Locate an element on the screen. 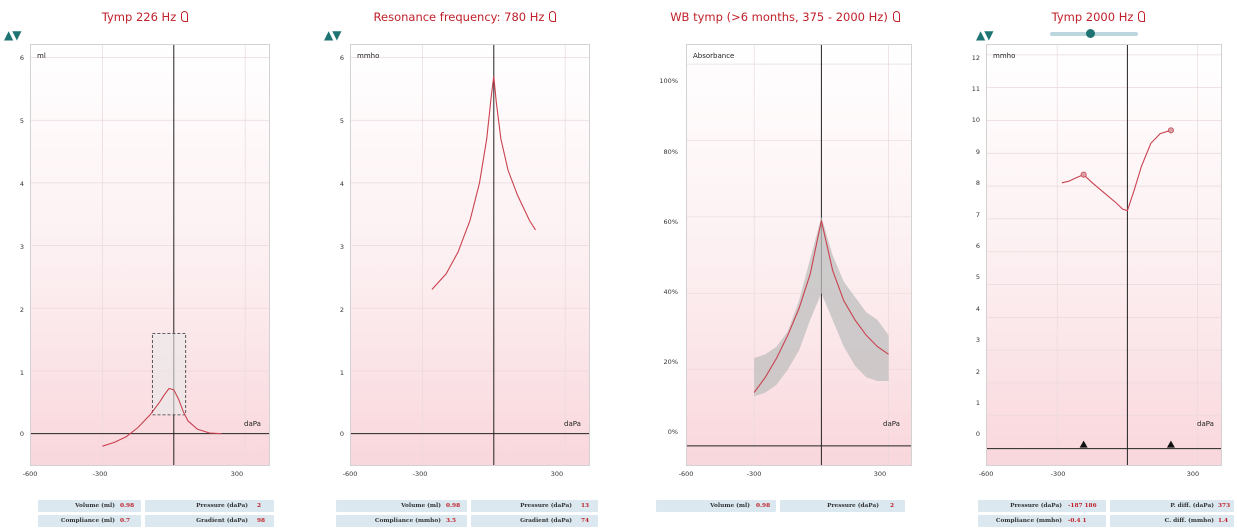 This screenshot has height=530, width=1237. y-unit-label: ml is located at coordinates (41, 56).